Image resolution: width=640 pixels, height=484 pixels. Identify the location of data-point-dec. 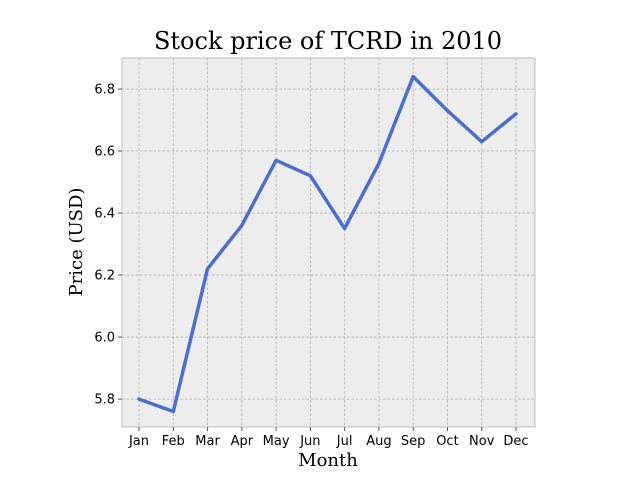
(516, 114).